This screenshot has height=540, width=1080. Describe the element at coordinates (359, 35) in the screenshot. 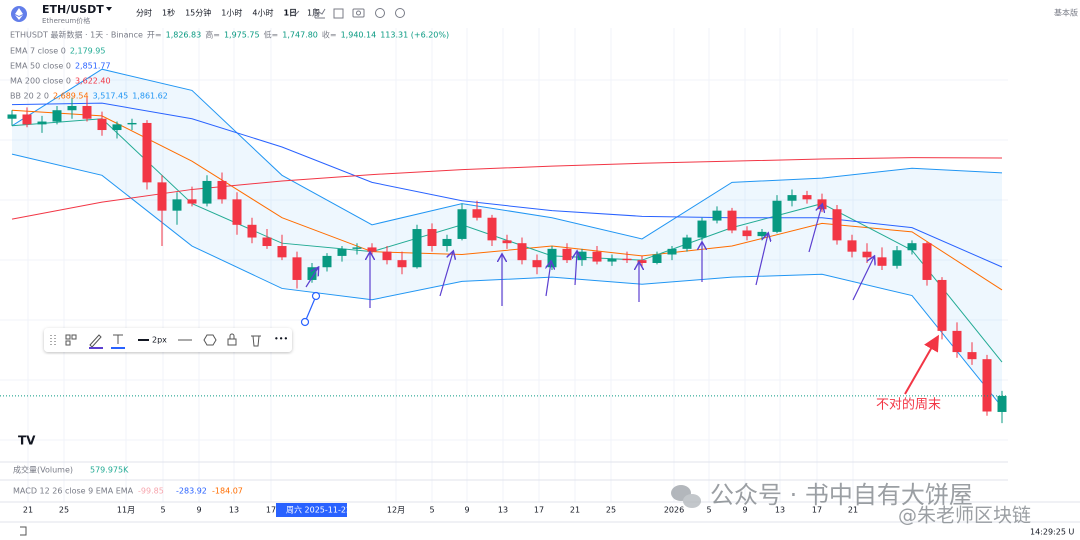

I see `ohlc-value: 1,940.14` at that location.